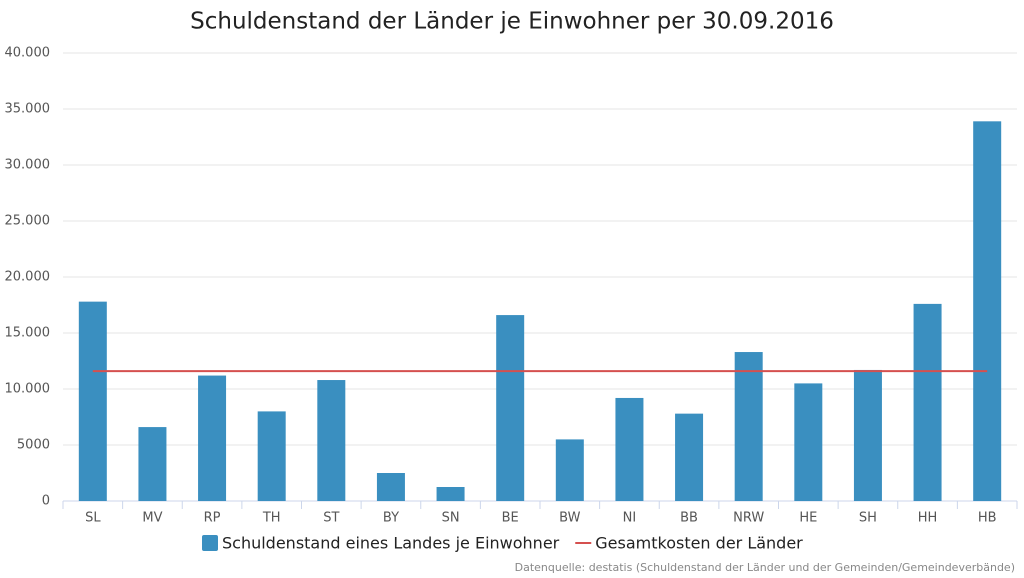 This screenshot has width=1024, height=578. Describe the element at coordinates (451, 518) in the screenshot. I see `x-tick-label: SN` at that location.